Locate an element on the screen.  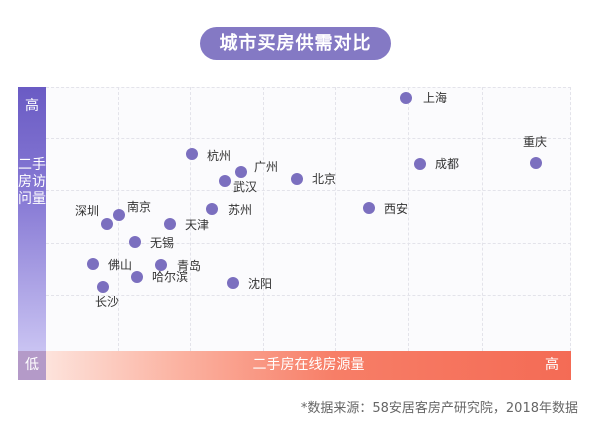
data-point-label: 重庆 is located at coordinates (535, 142).